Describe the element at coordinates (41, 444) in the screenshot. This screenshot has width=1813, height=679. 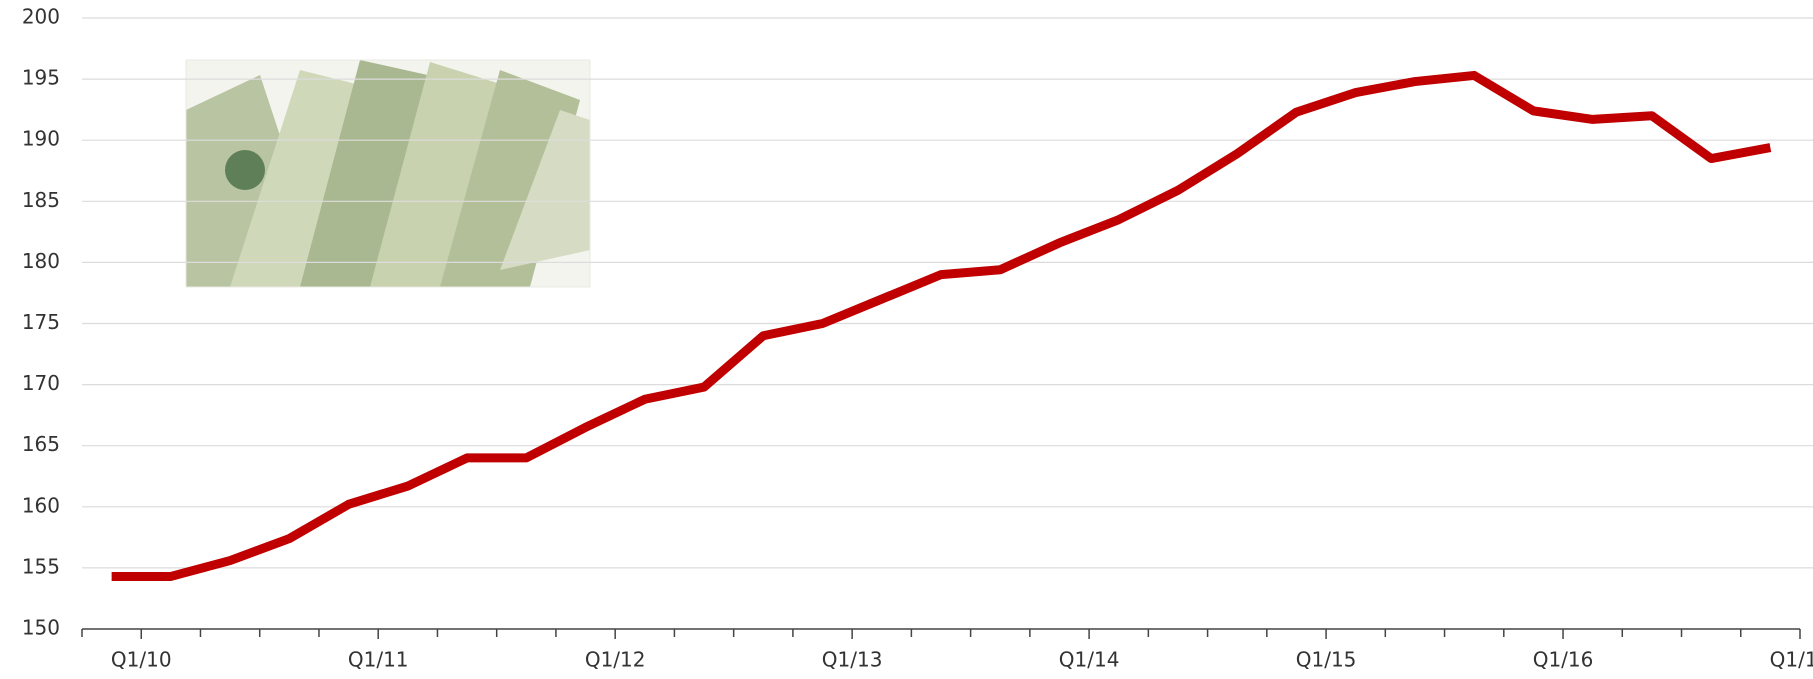
I see `y-tick-label: 165` at that location.